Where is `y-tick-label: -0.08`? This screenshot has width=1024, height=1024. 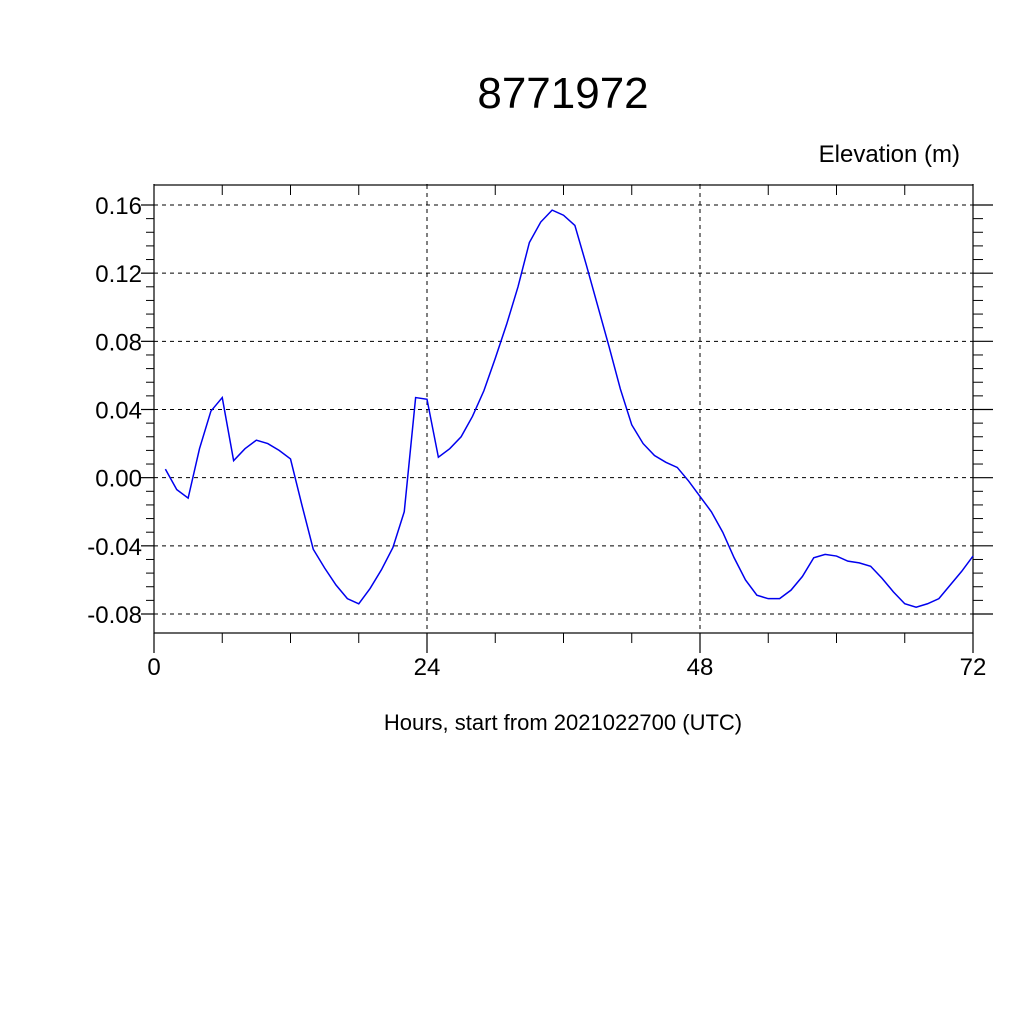
y-tick-label: -0.08 is located at coordinates (114, 615).